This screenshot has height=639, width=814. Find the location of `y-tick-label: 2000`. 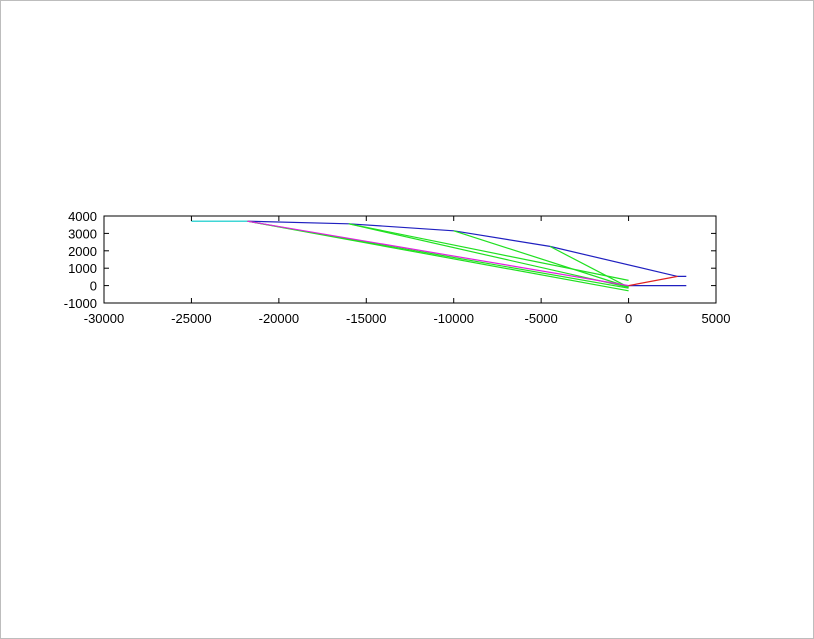

y-tick-label: 2000 is located at coordinates (82, 251).